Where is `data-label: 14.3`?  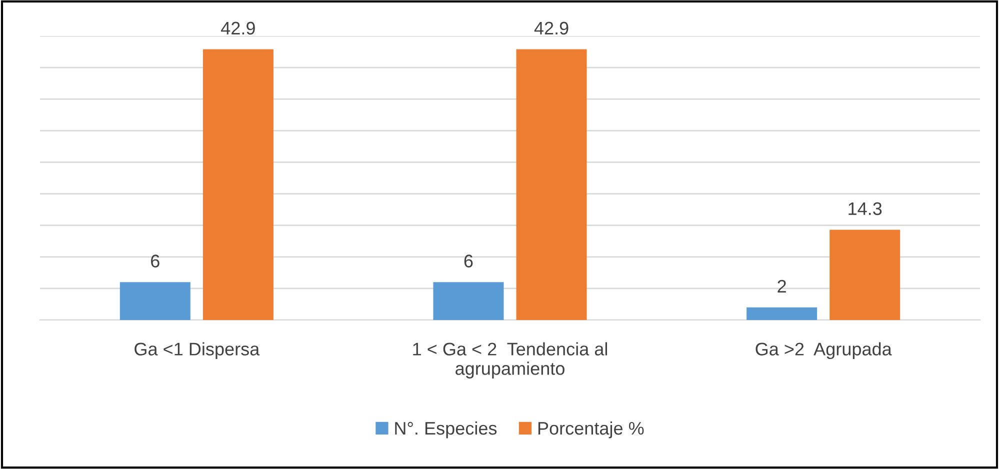 data-label: 14.3 is located at coordinates (865, 209).